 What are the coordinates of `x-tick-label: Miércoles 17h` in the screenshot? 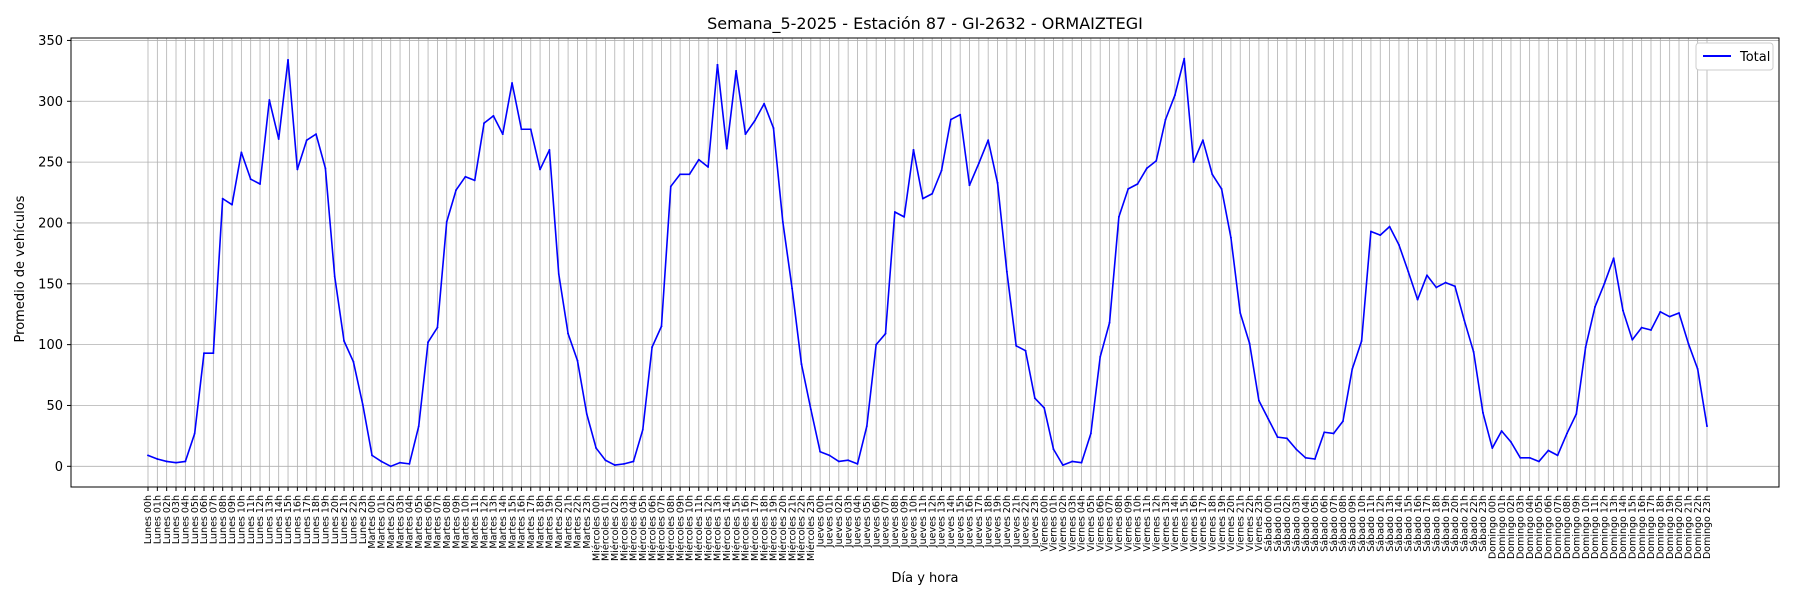 It's located at (755, 528).